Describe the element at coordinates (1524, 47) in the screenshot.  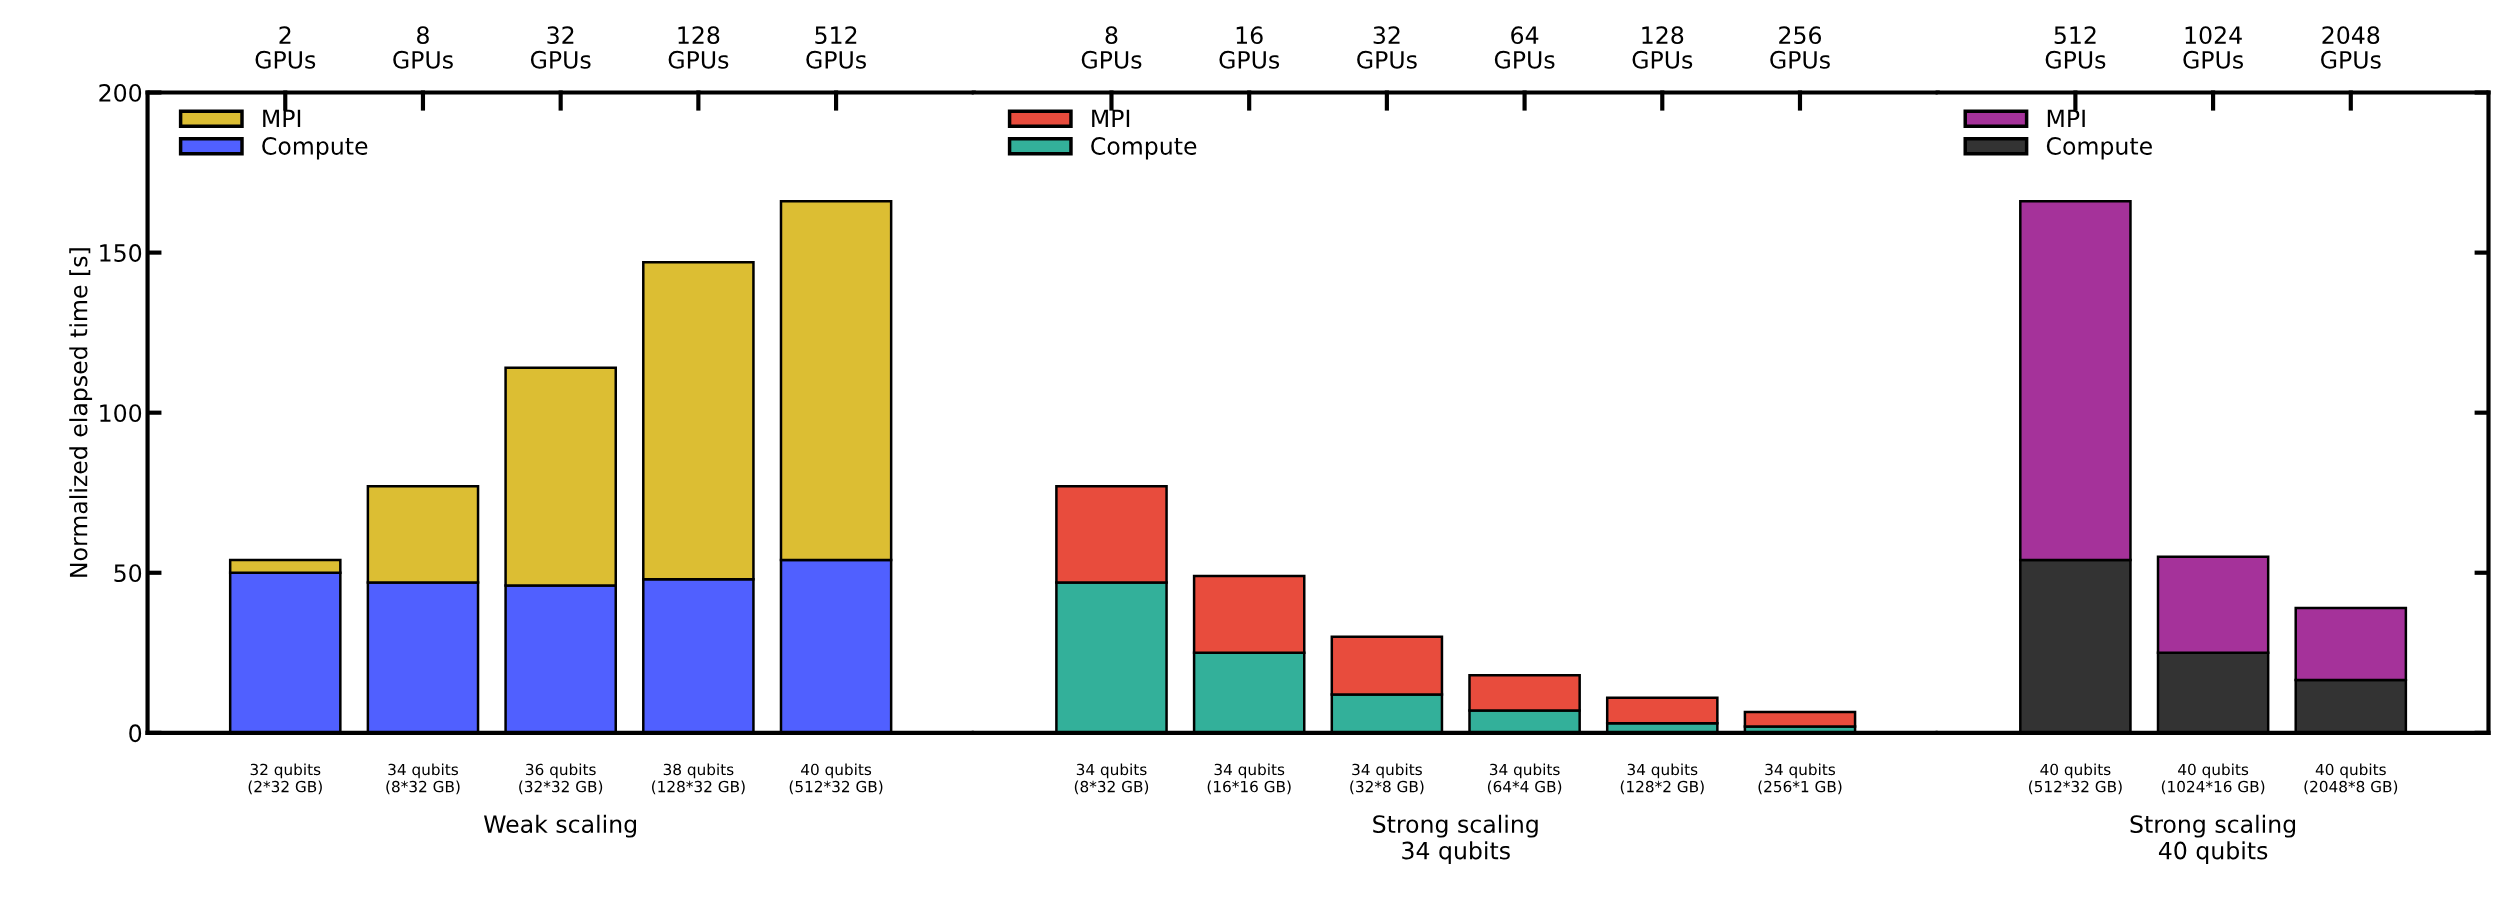
I see `annotation: 64 GPUs` at that location.